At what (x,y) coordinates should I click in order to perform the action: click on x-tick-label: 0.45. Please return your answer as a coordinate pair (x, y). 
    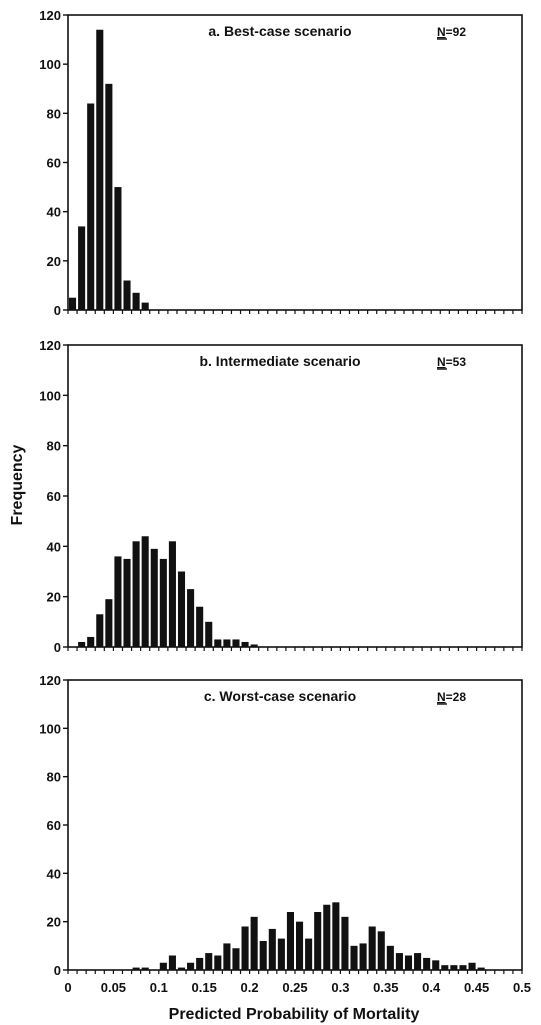
    Looking at the image, I should click on (476, 987).